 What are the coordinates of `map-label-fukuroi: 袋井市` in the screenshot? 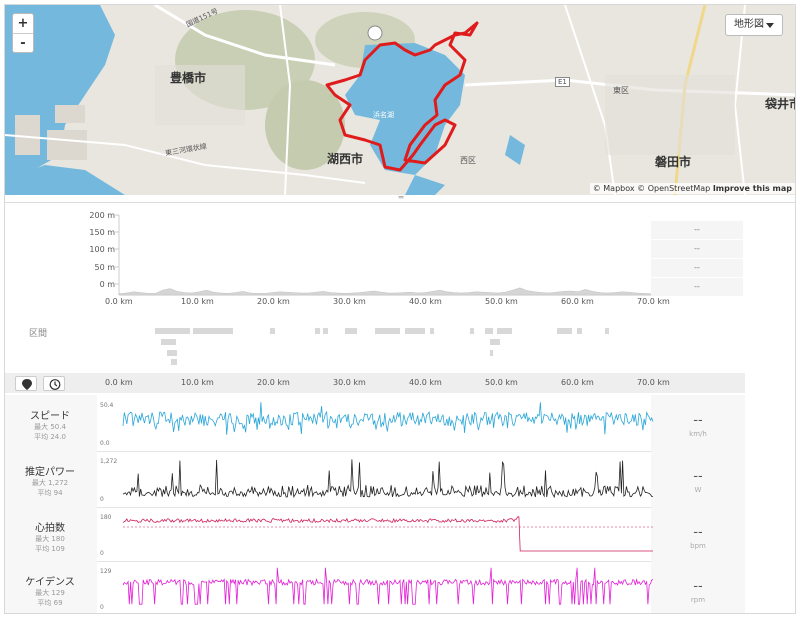 It's located at (780, 104).